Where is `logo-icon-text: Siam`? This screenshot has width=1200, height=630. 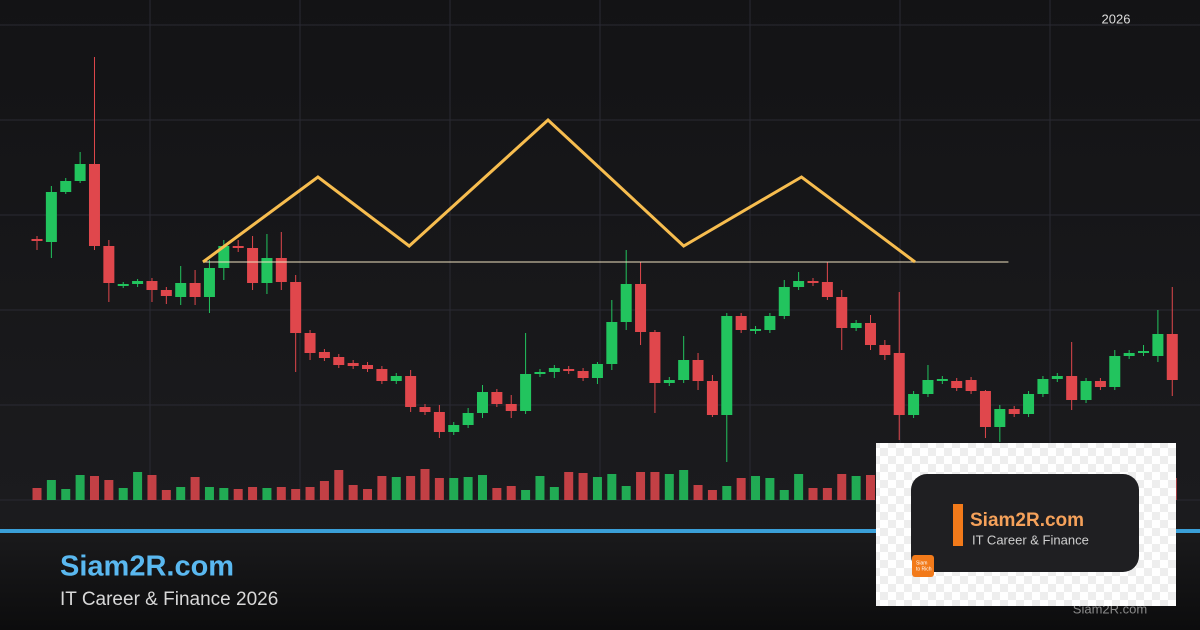
logo-icon-text: Siam is located at coordinates (921, 563).